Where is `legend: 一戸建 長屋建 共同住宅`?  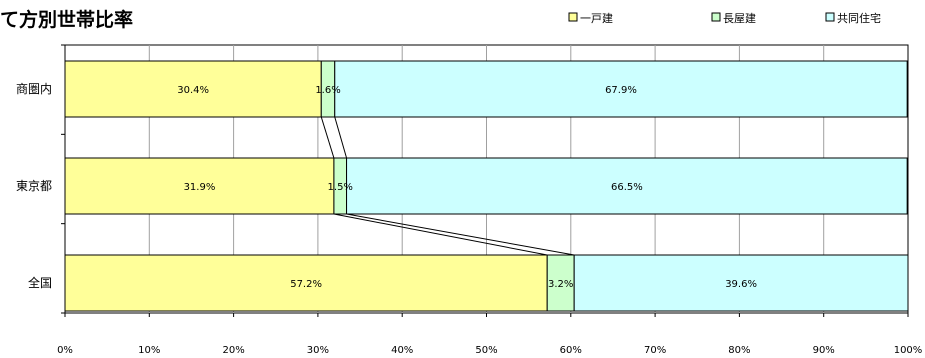 legend: 一戸建 長屋建 共同住宅 is located at coordinates (724, 18).